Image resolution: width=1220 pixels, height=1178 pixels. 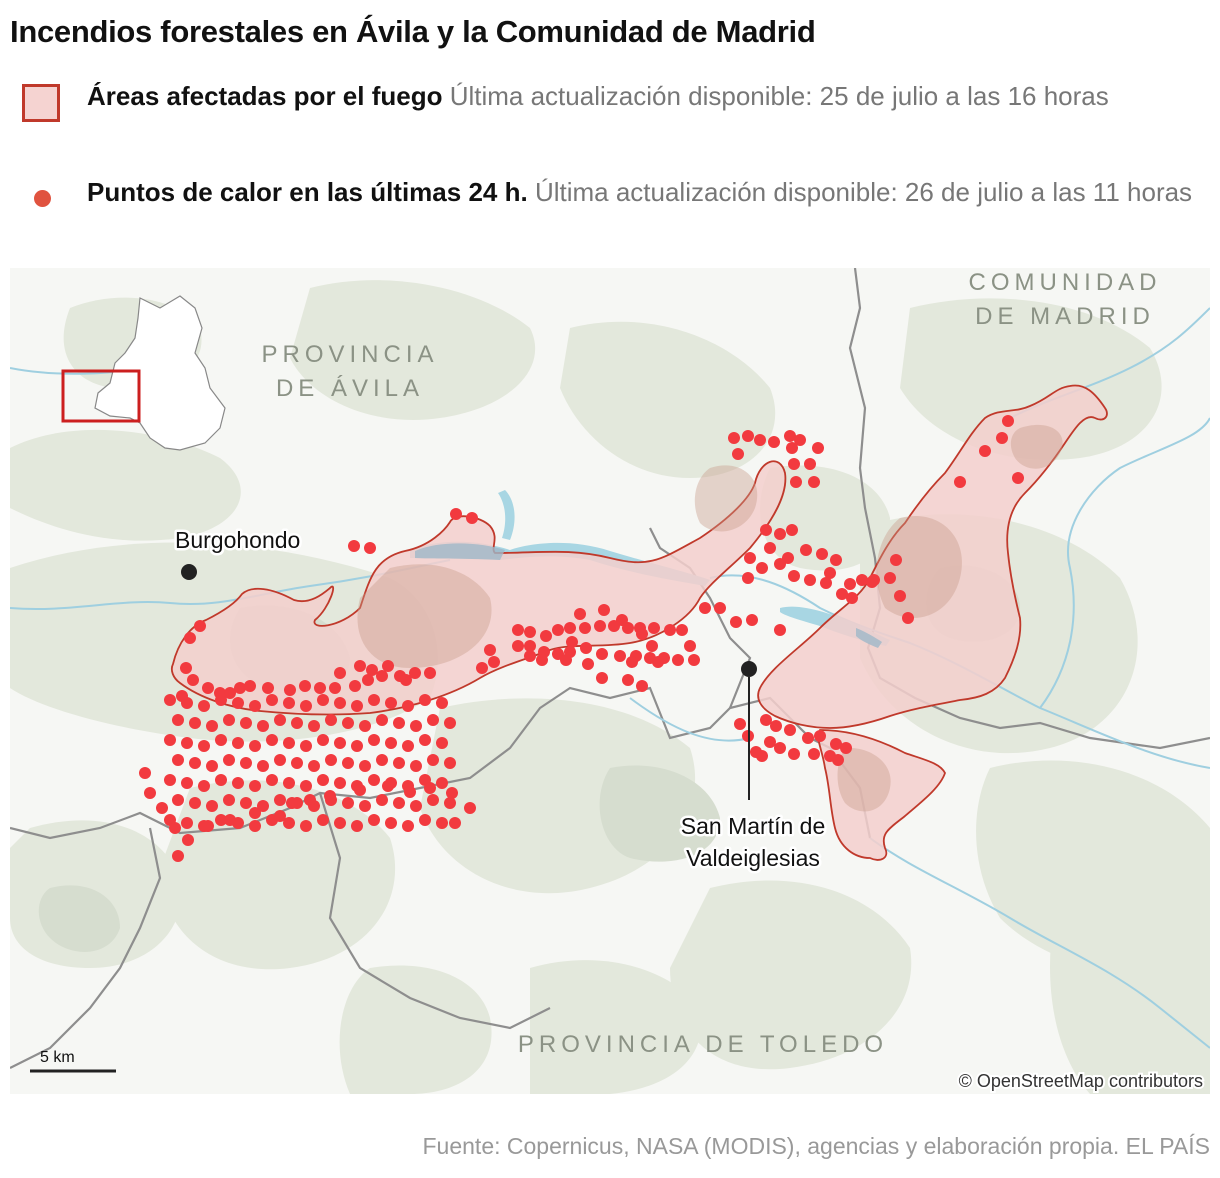 What do you see at coordinates (648, 595) in the screenshot?
I see `burned-reservoir-overlay` at bounding box center [648, 595].